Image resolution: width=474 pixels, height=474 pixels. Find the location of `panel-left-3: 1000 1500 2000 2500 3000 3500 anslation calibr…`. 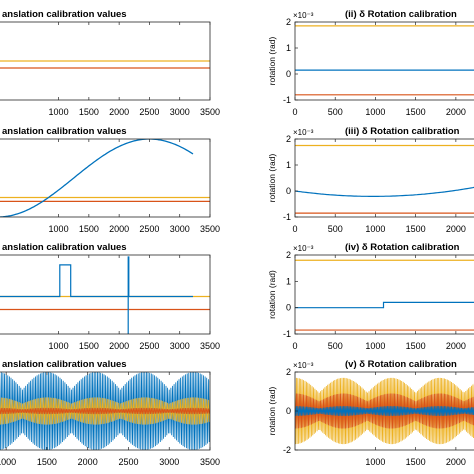

panel-left-3: 1000 1500 2000 2500 3000 3500 anslation calibr… is located at coordinates (110, 296).